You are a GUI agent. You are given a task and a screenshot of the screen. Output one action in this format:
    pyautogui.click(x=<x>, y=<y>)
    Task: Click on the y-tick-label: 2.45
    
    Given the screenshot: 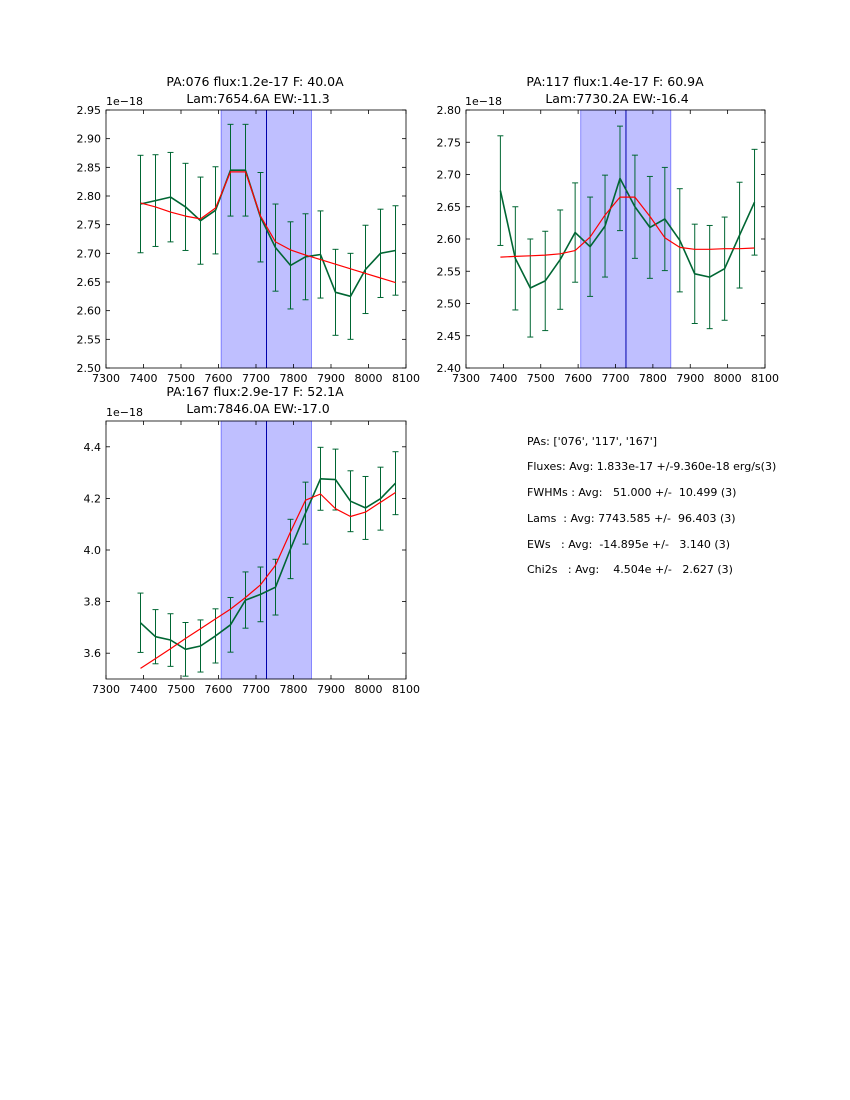 What is the action you would take?
    pyautogui.click(x=449, y=336)
    